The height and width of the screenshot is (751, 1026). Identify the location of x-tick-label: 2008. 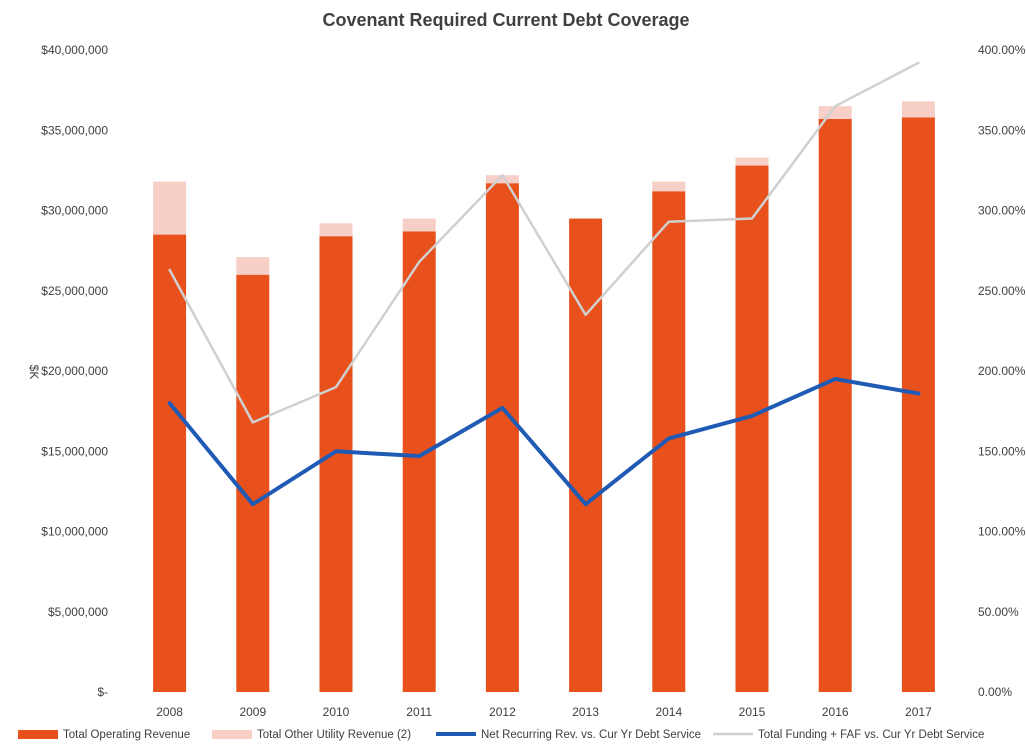
(169, 712).